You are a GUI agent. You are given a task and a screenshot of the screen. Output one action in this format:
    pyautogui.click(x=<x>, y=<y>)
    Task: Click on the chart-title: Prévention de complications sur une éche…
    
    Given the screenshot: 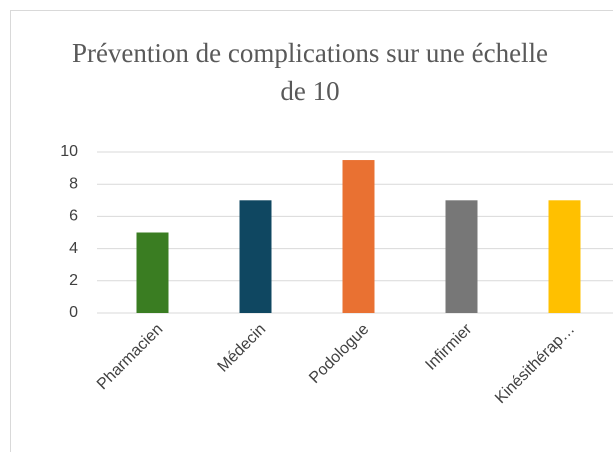 What is the action you would take?
    pyautogui.click(x=310, y=72)
    